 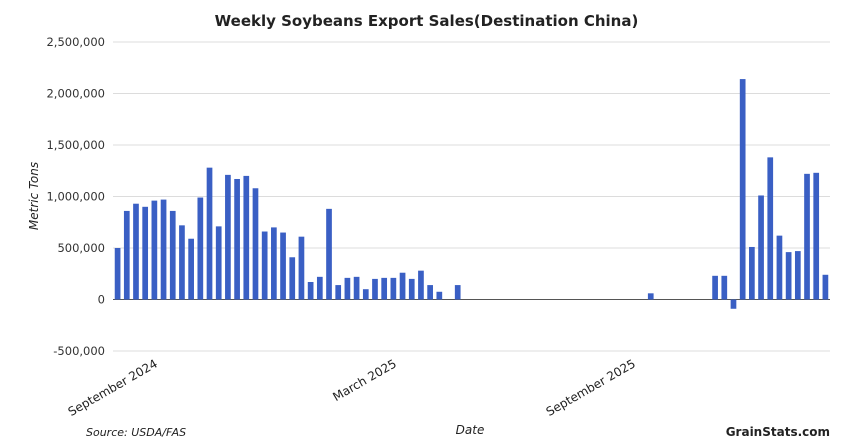 I want to click on x-tick-label: September 2024, so click(x=113, y=387).